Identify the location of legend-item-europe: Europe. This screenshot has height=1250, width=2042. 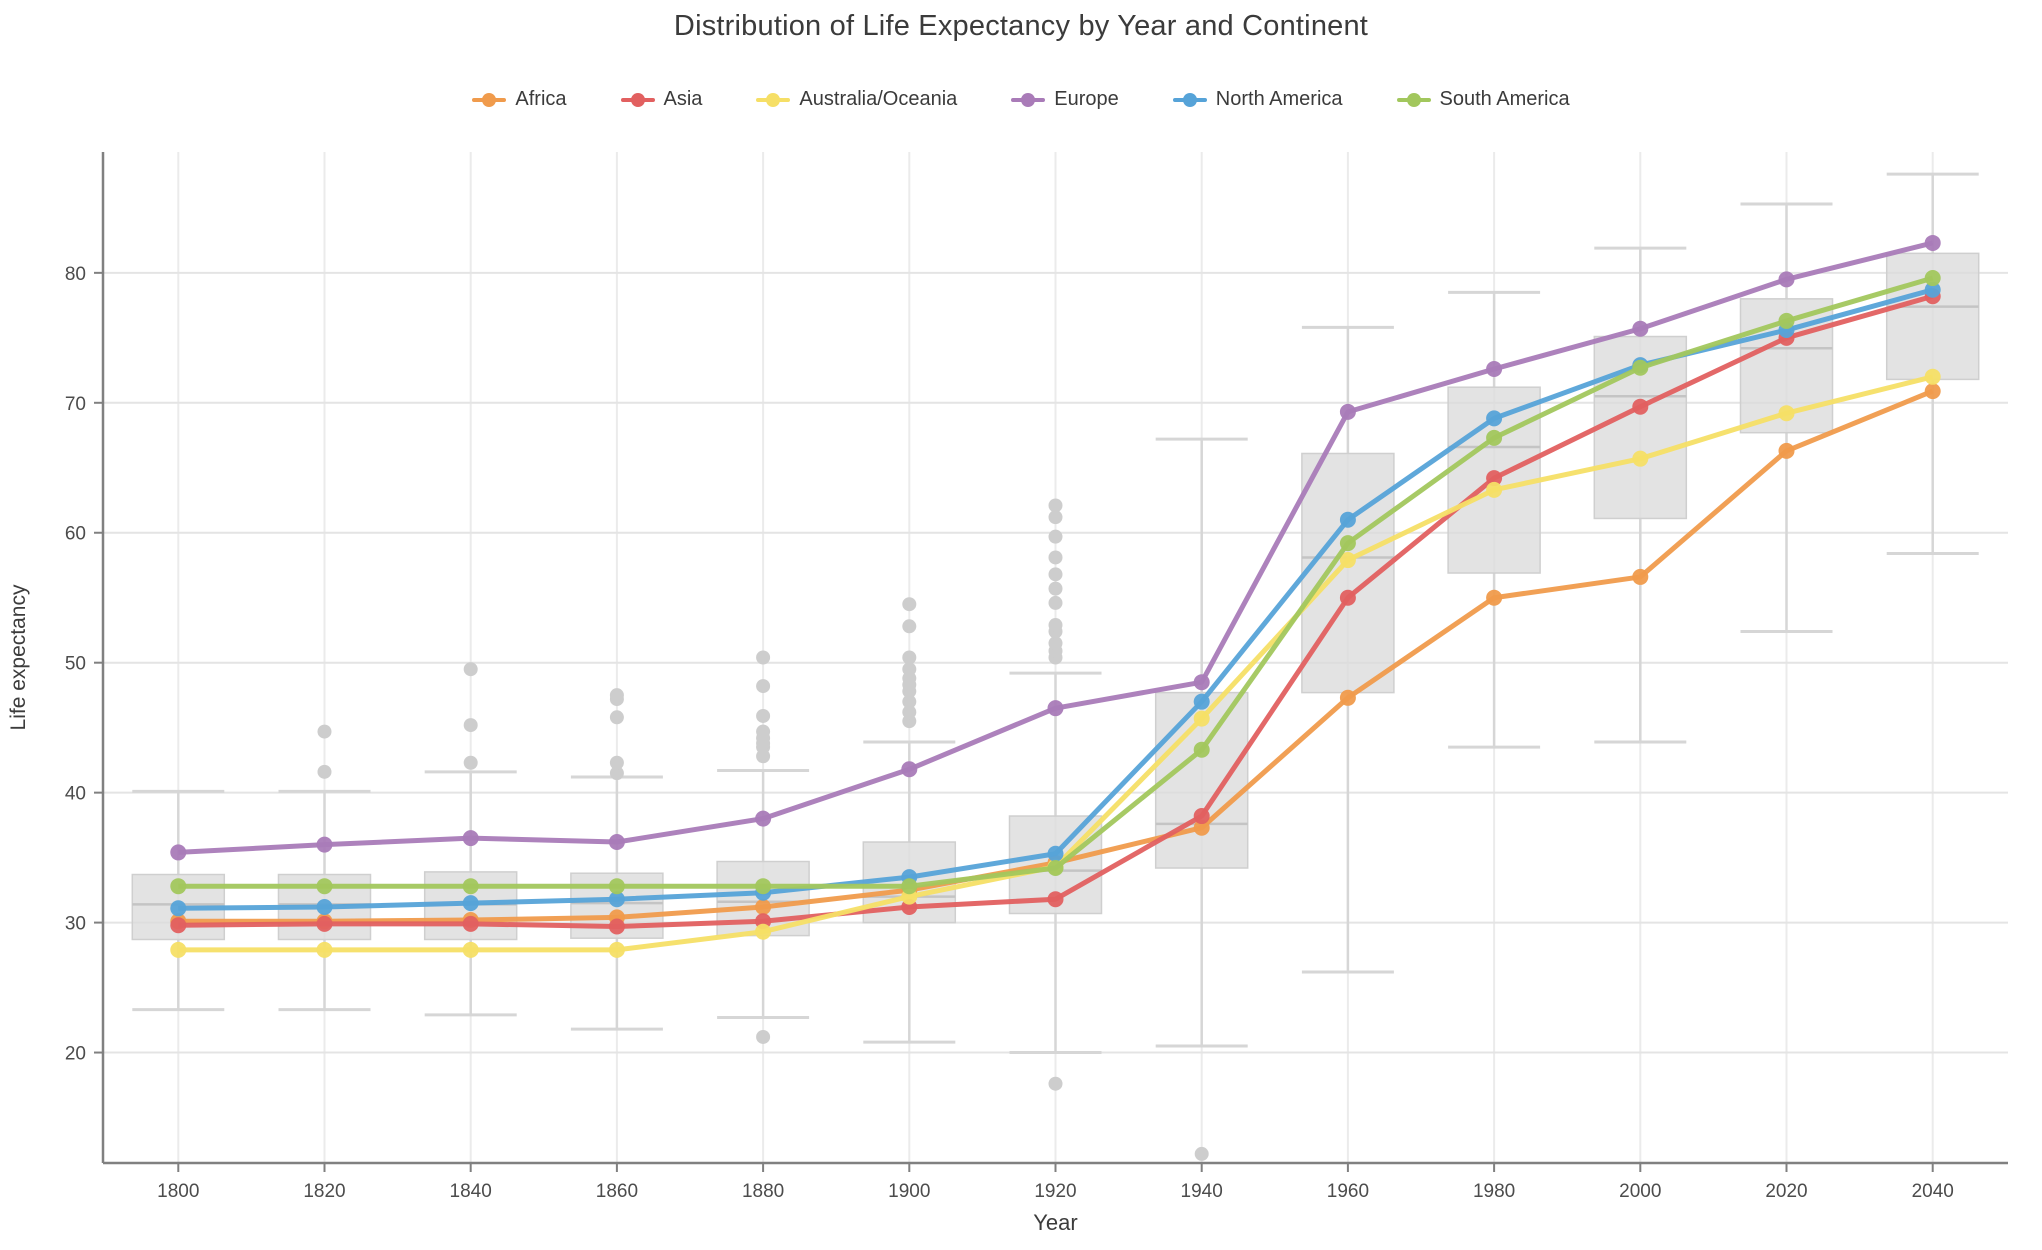
(1065, 99).